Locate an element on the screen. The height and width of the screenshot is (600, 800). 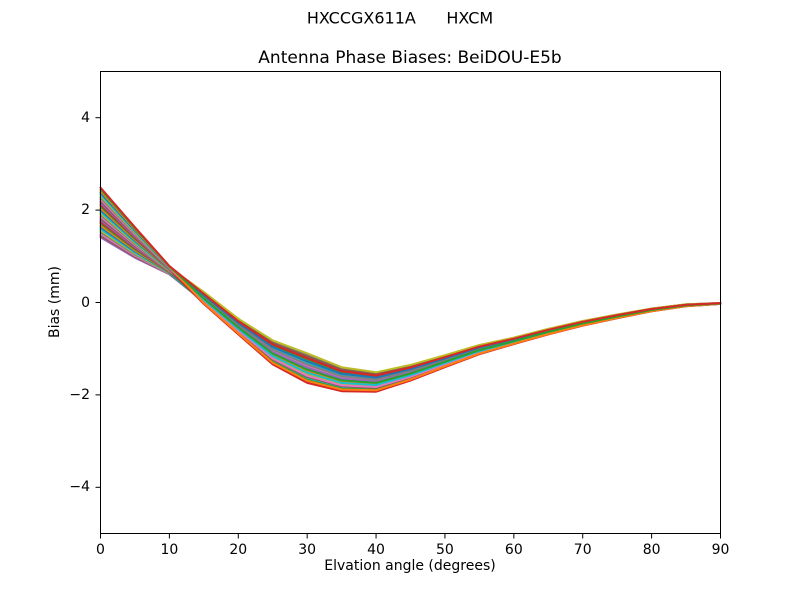
x-axis-label: Elvation angle (degrees) is located at coordinates (410, 566).